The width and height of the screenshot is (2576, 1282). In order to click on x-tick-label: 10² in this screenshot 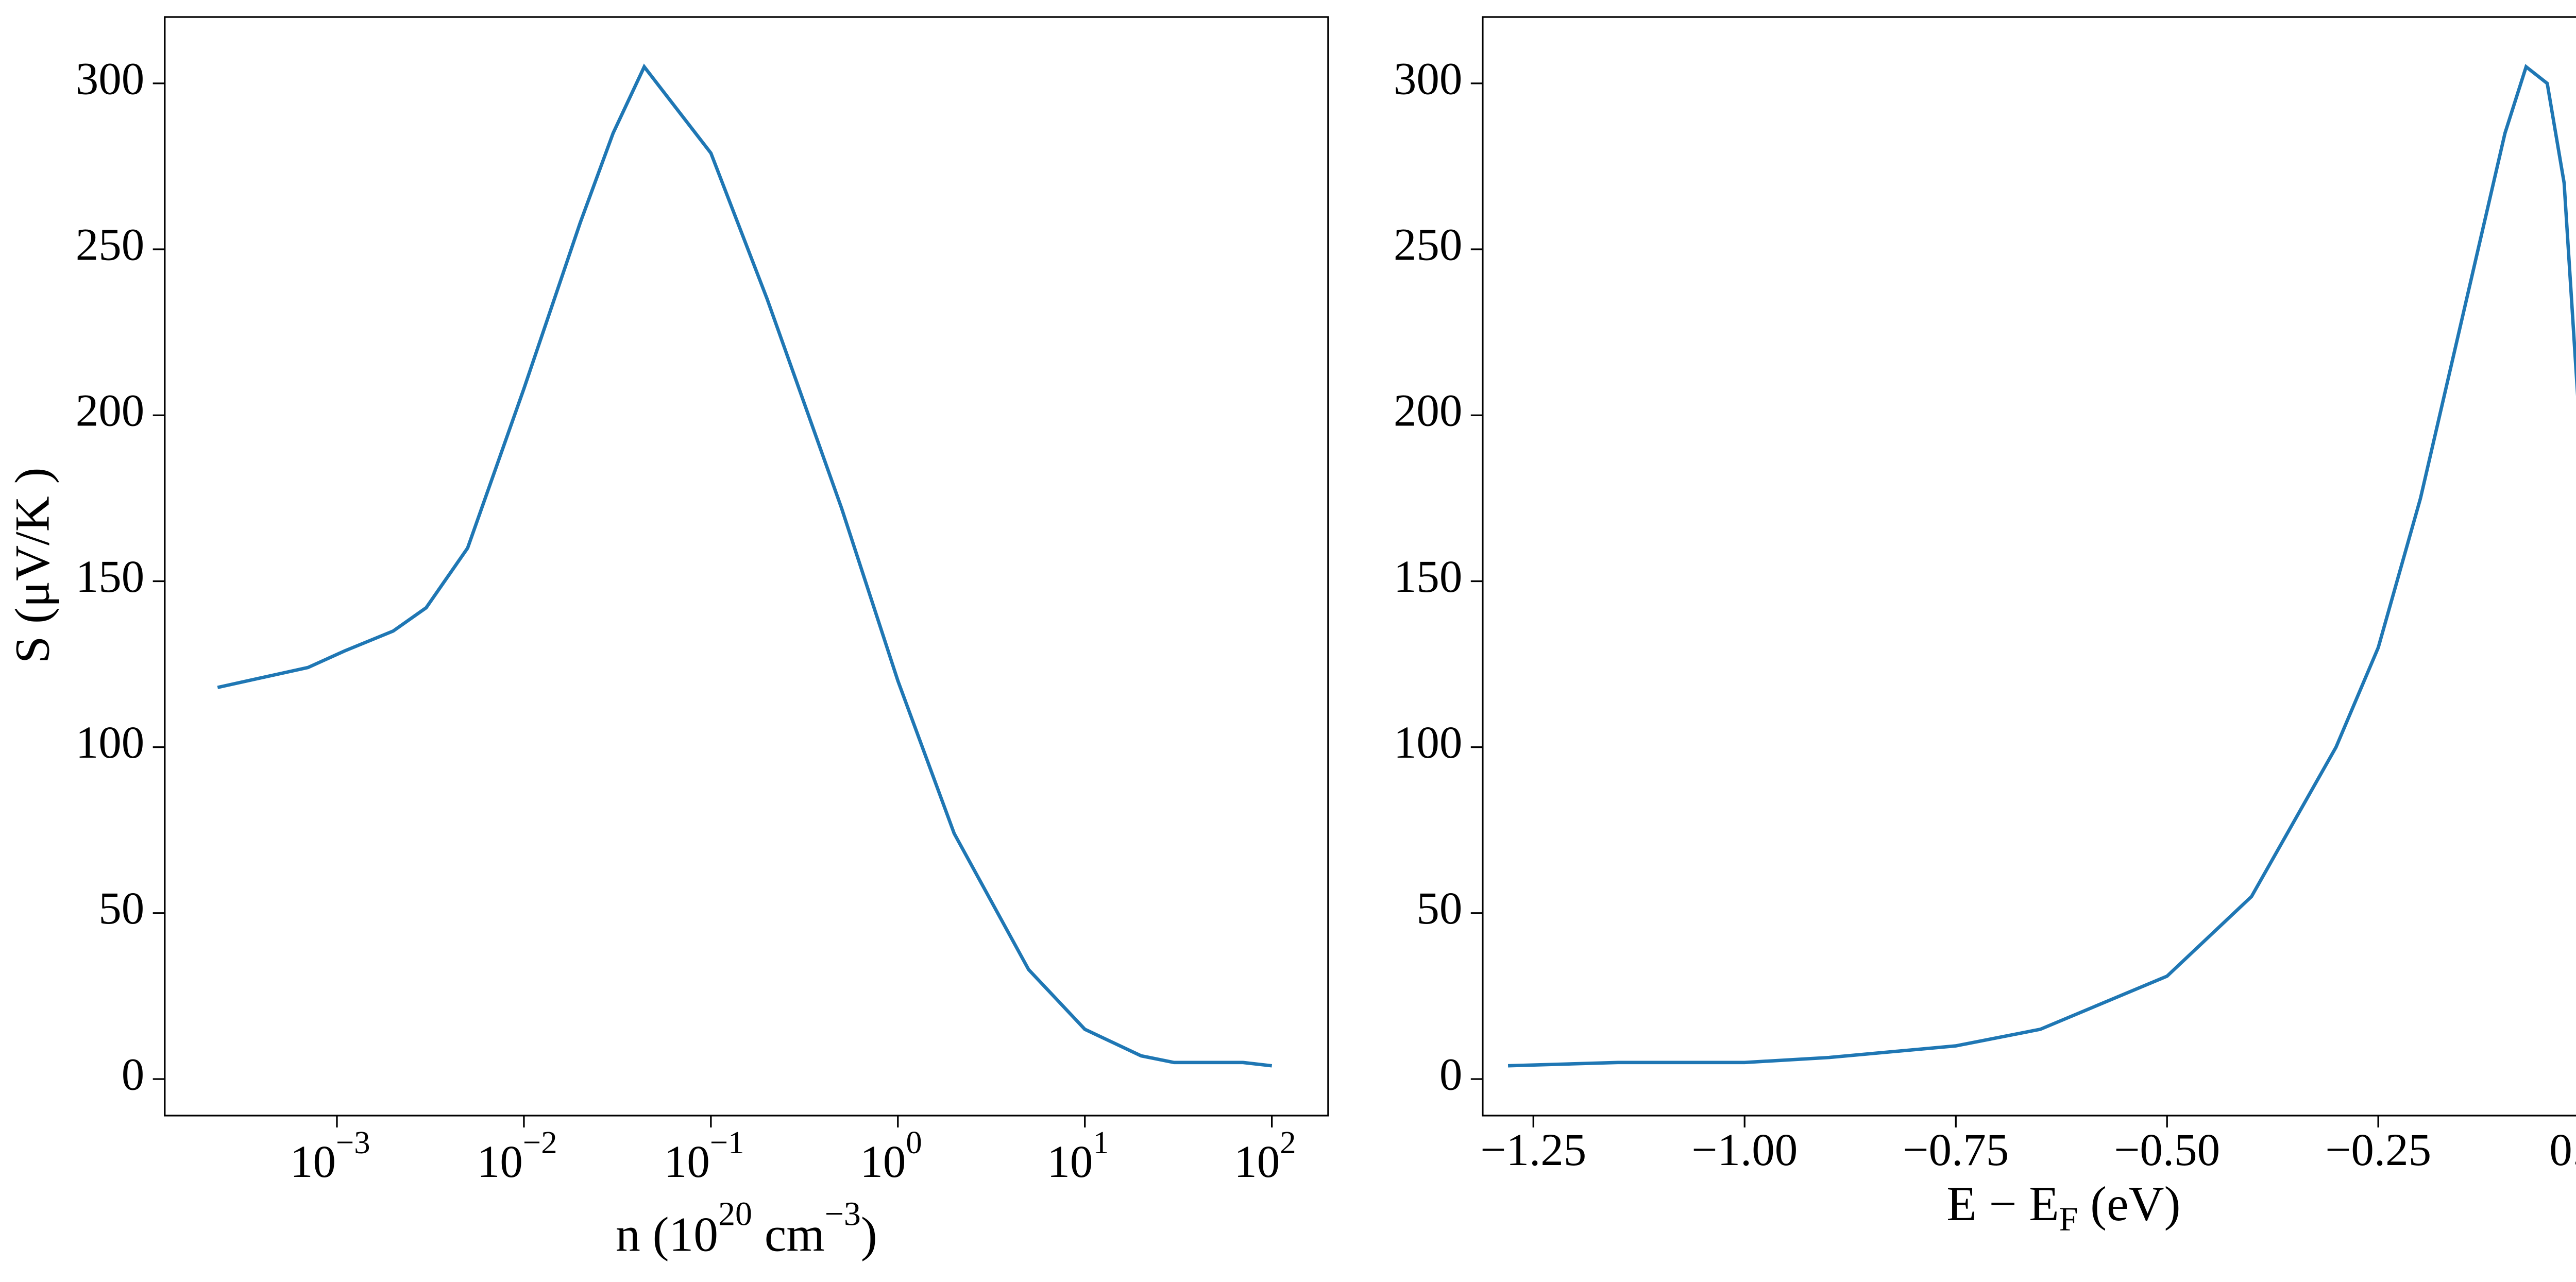, I will do `click(1265, 1156)`.